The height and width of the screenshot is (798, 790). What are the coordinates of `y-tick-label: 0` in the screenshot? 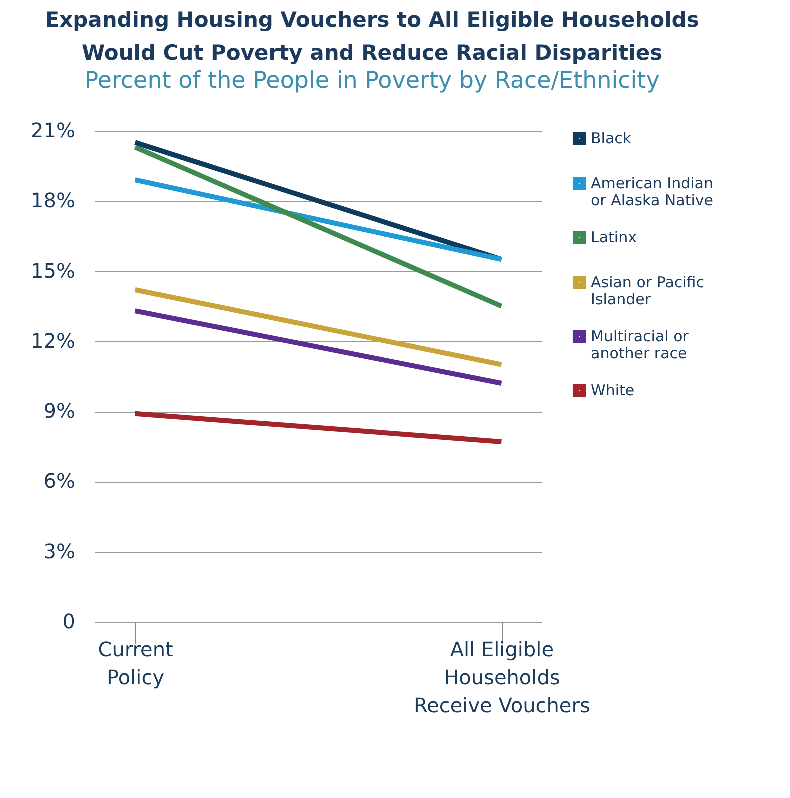 It's located at (69, 622).